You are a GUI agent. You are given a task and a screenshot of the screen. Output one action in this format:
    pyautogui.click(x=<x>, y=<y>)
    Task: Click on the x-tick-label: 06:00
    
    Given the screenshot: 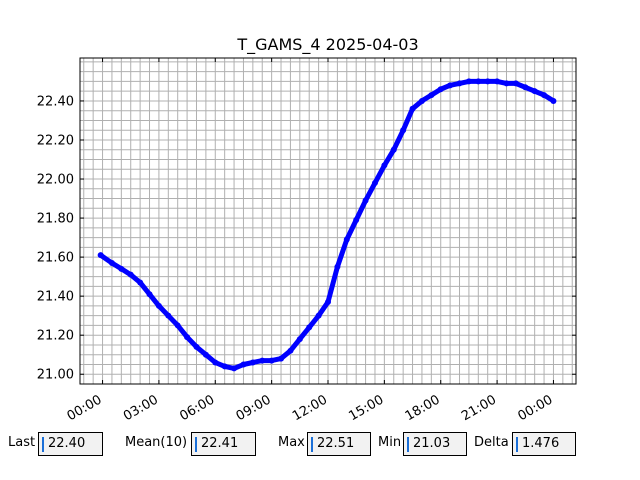 What is the action you would take?
    pyautogui.click(x=197, y=408)
    